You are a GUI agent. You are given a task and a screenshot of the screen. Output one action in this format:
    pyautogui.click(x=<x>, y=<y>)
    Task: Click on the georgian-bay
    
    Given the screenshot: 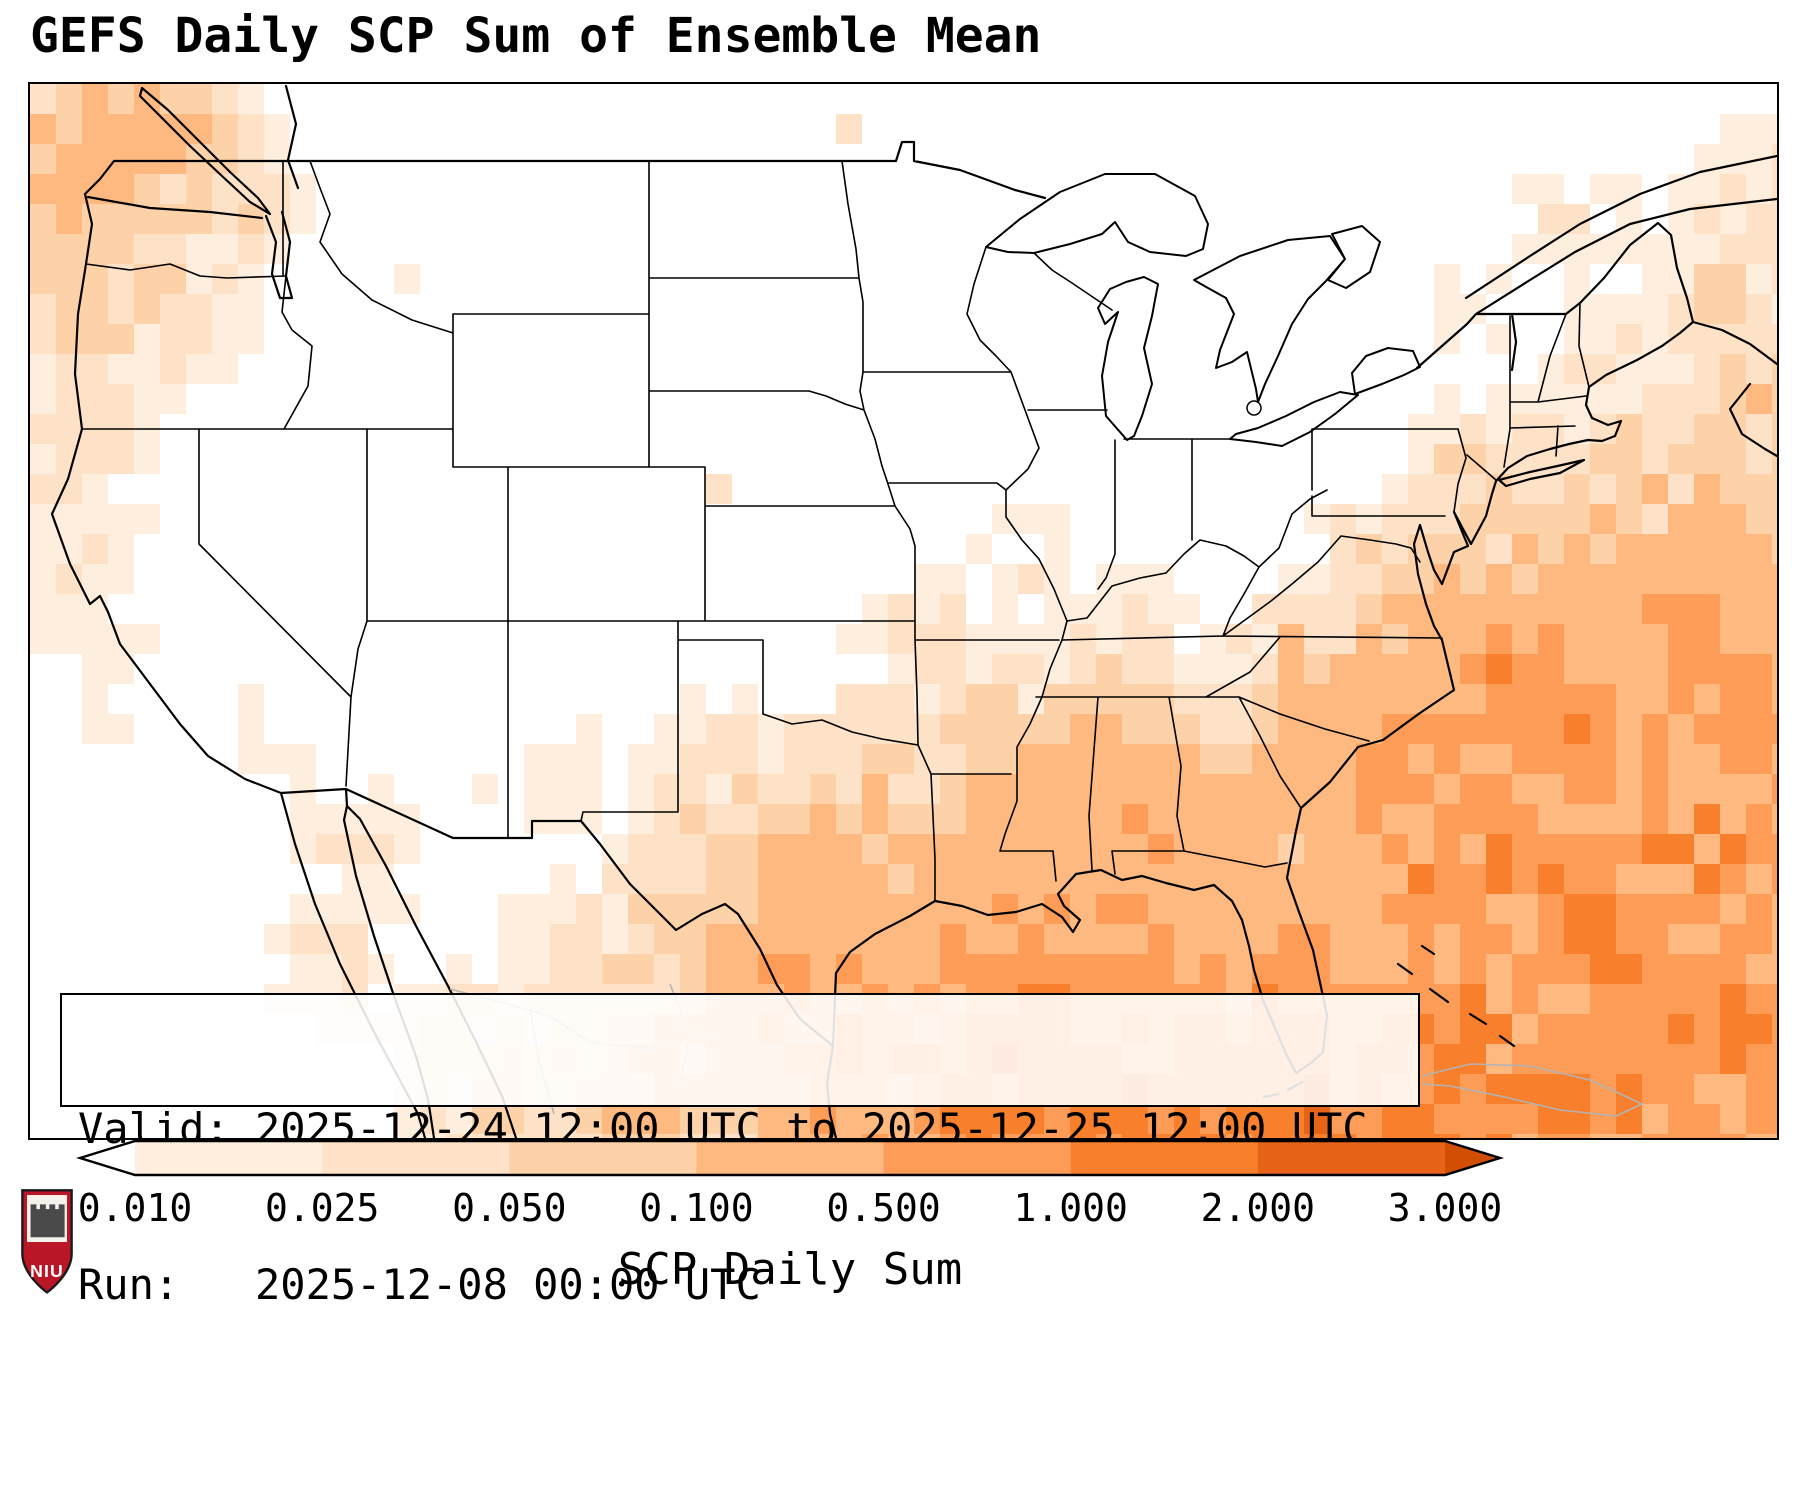 What is the action you would take?
    pyautogui.click(x=1354, y=257)
    